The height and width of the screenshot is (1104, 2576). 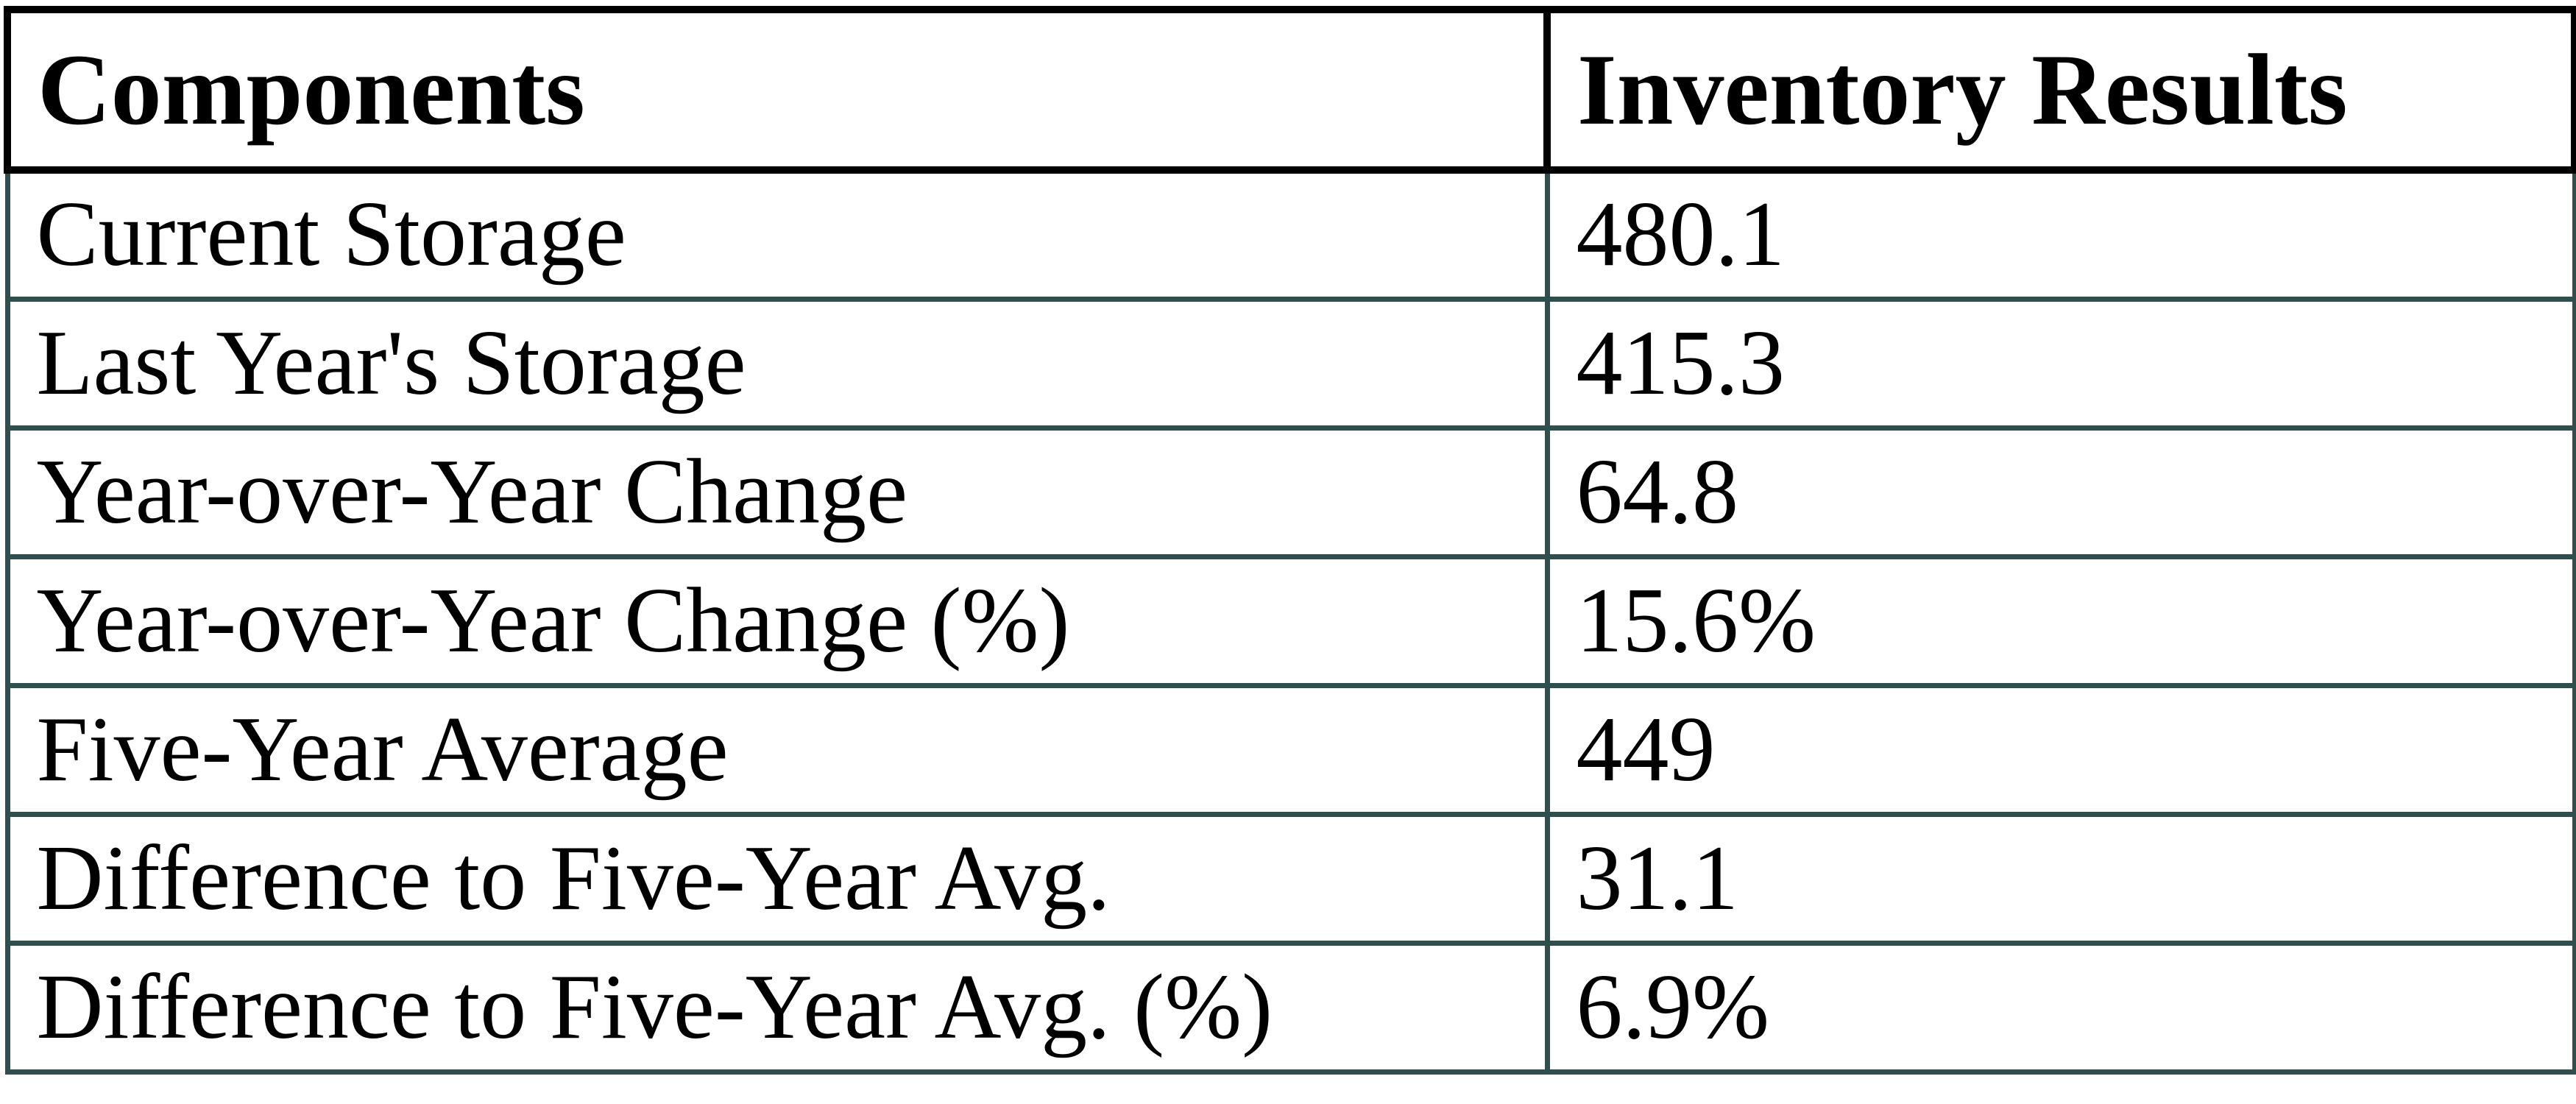 What do you see at coordinates (2060, 620) in the screenshot?
I see `row-value-cell: 15.6%` at bounding box center [2060, 620].